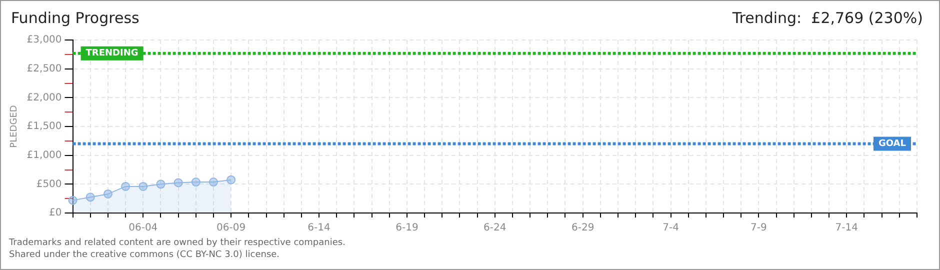  Describe the element at coordinates (231, 228) in the screenshot. I see `x-tick-label: 06-09` at that location.